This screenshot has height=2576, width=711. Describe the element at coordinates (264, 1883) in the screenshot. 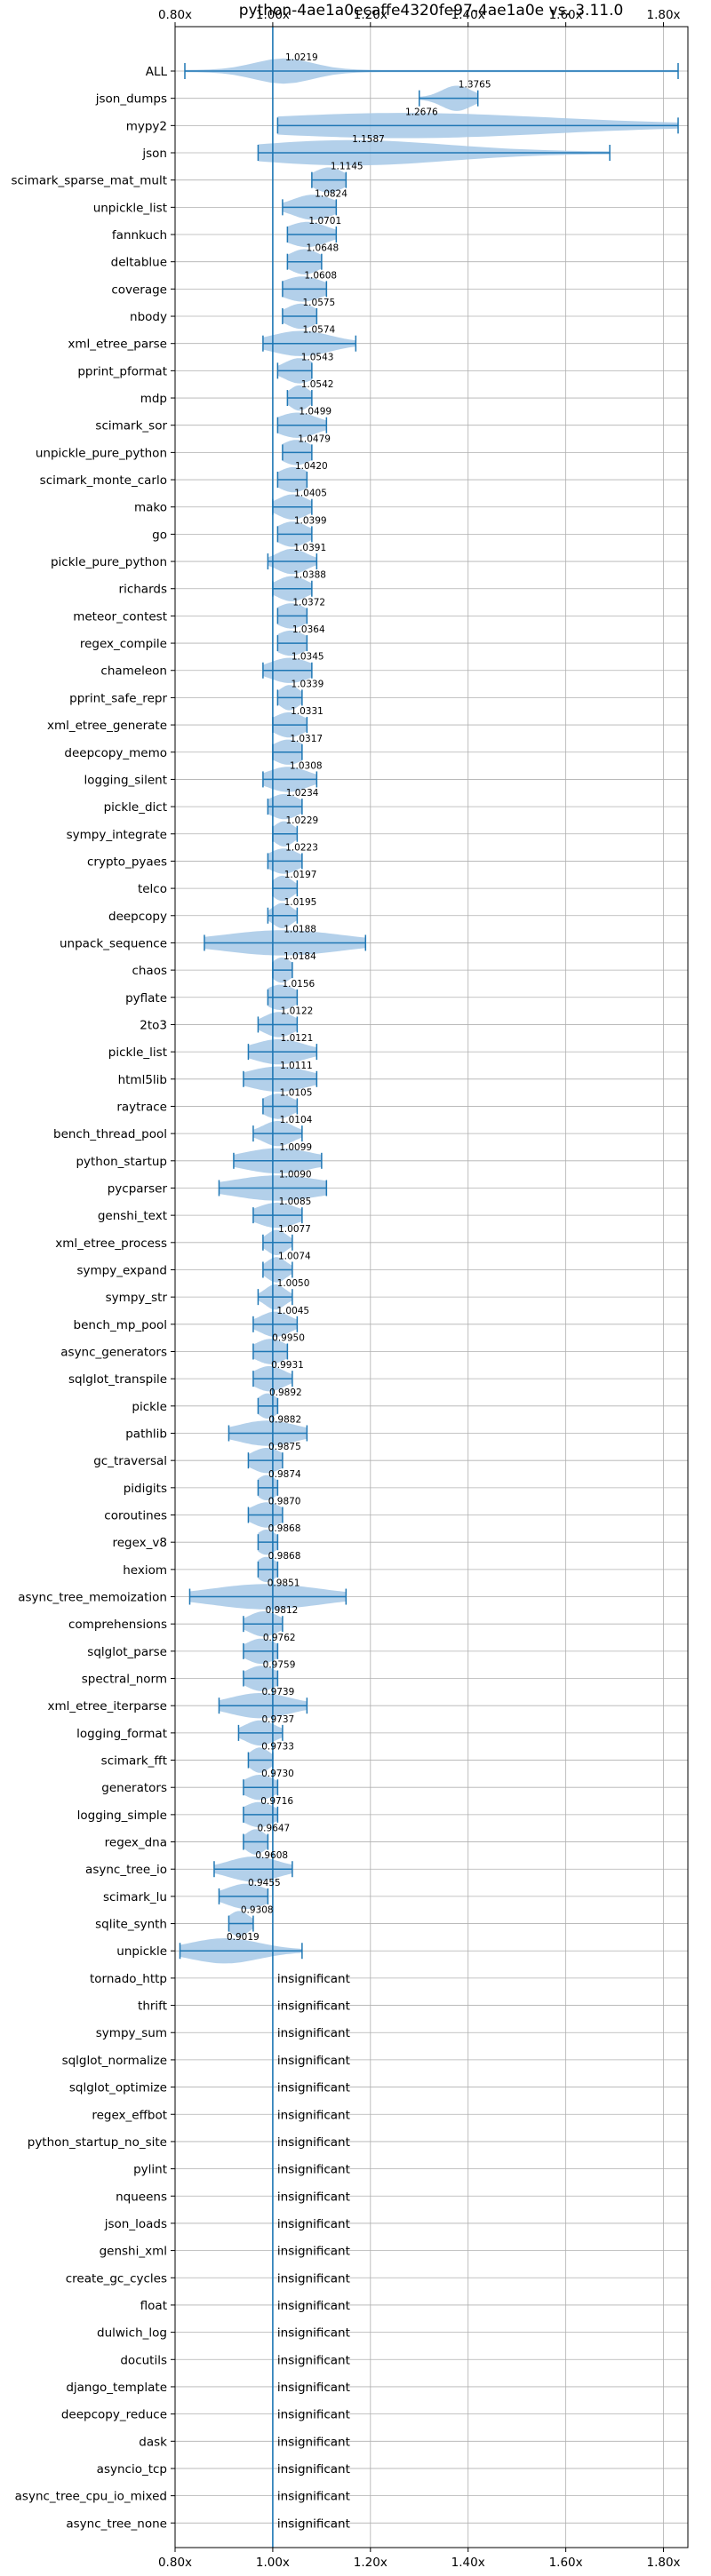

I see `mean-label: 0.9455` at that location.